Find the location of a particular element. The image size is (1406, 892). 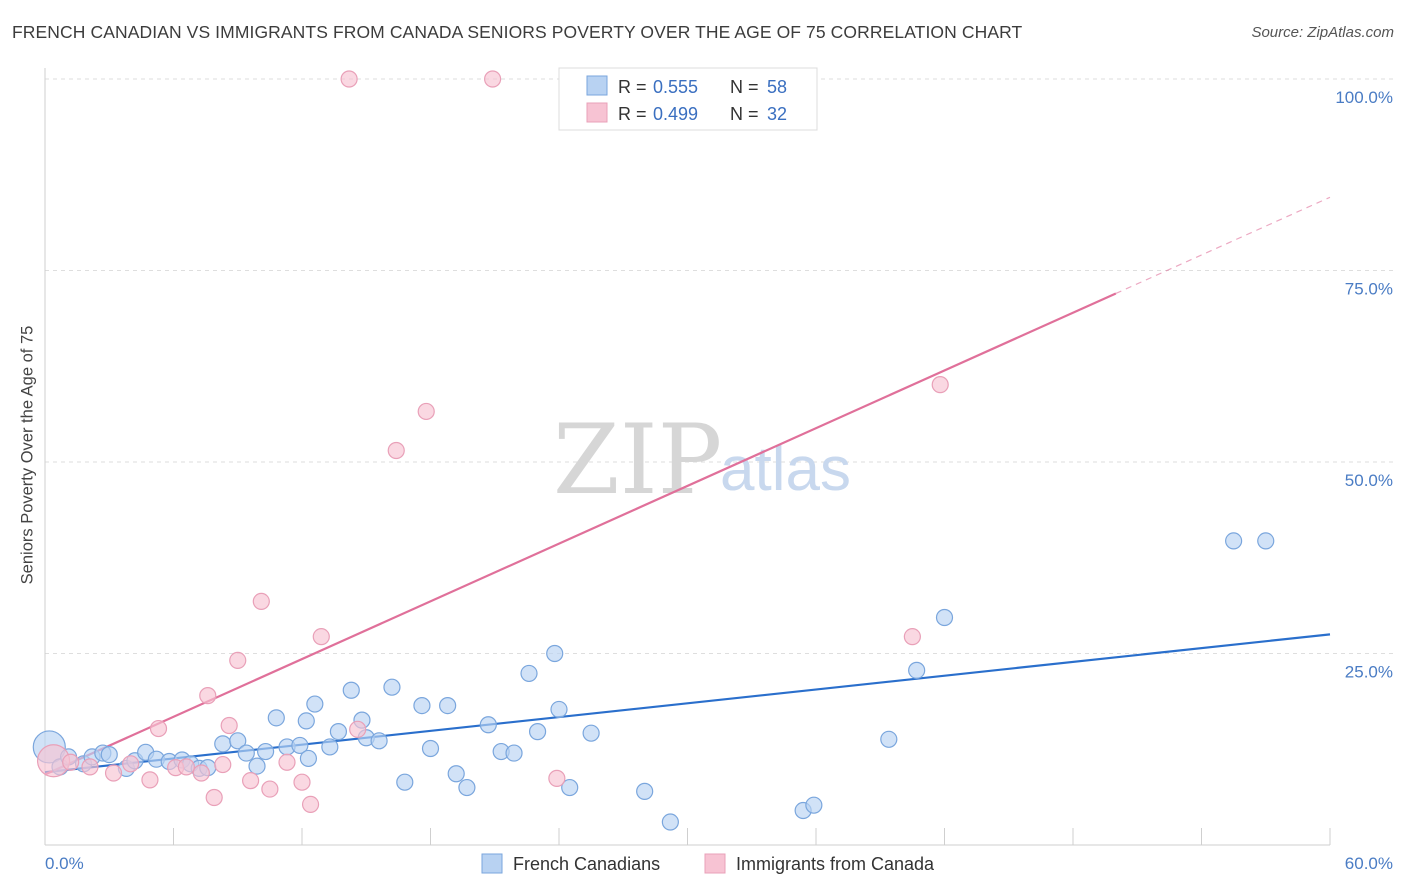

legend-label-immigrants: Immigrants from Canada is located at coordinates (835, 864).